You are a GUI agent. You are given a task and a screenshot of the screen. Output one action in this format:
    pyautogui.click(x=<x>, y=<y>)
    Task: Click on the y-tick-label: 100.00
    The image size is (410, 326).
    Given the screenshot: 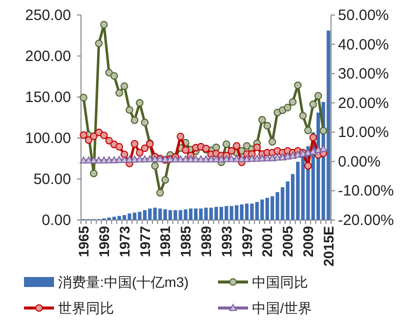 What is the action you would take?
    pyautogui.click(x=48, y=138)
    